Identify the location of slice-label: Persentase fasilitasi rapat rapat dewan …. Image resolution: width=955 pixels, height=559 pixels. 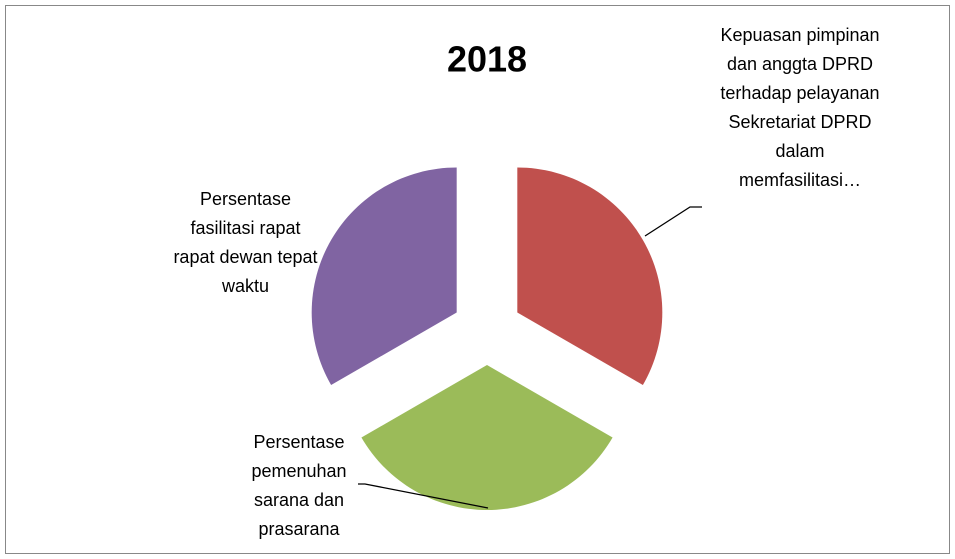
(245, 242).